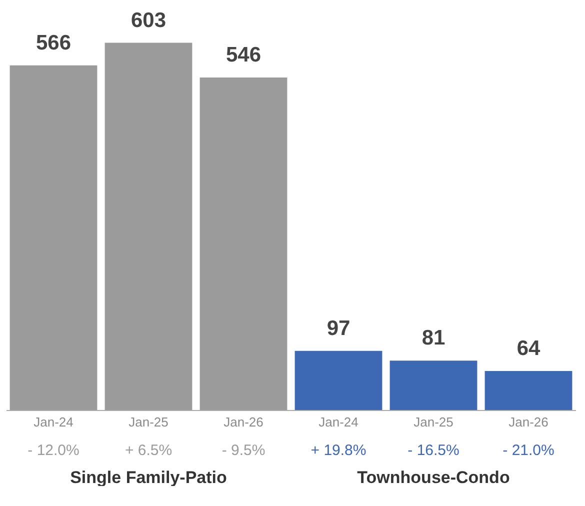 This screenshot has width=585, height=506. I want to click on data-label: 566, so click(54, 42).